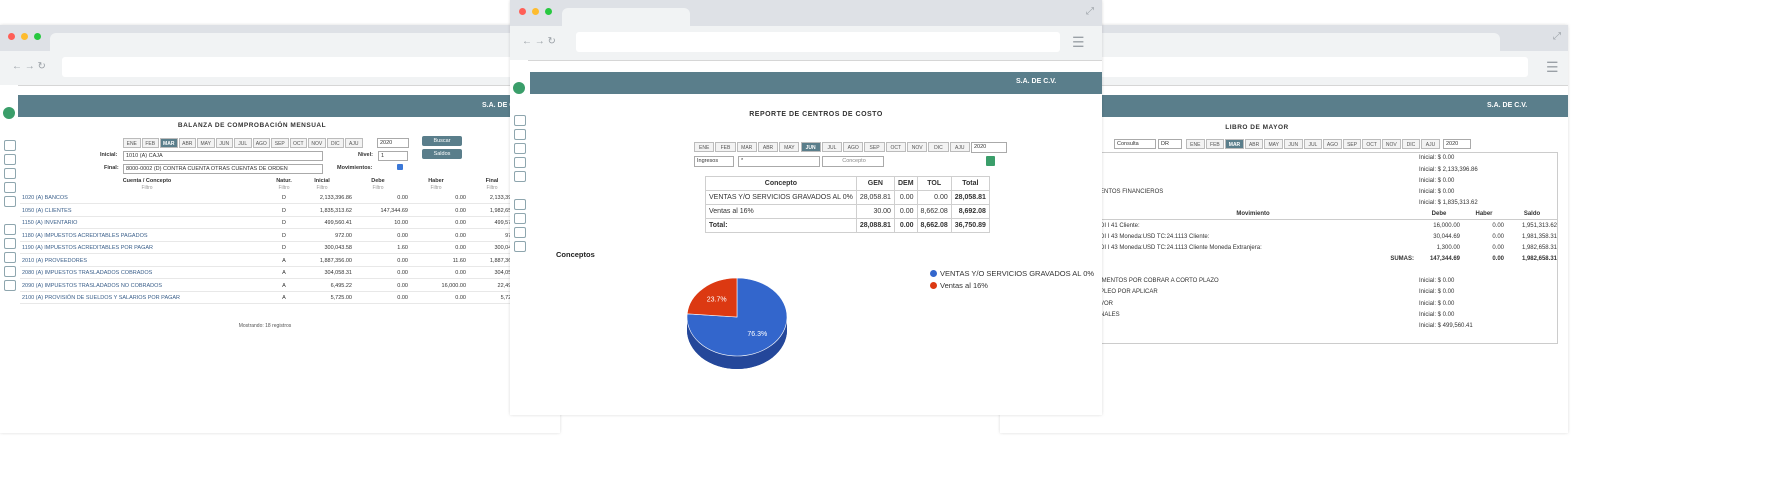 The width and height of the screenshot is (1782, 493). What do you see at coordinates (853, 161) in the screenshot?
I see `filter: Concepto` at bounding box center [853, 161].